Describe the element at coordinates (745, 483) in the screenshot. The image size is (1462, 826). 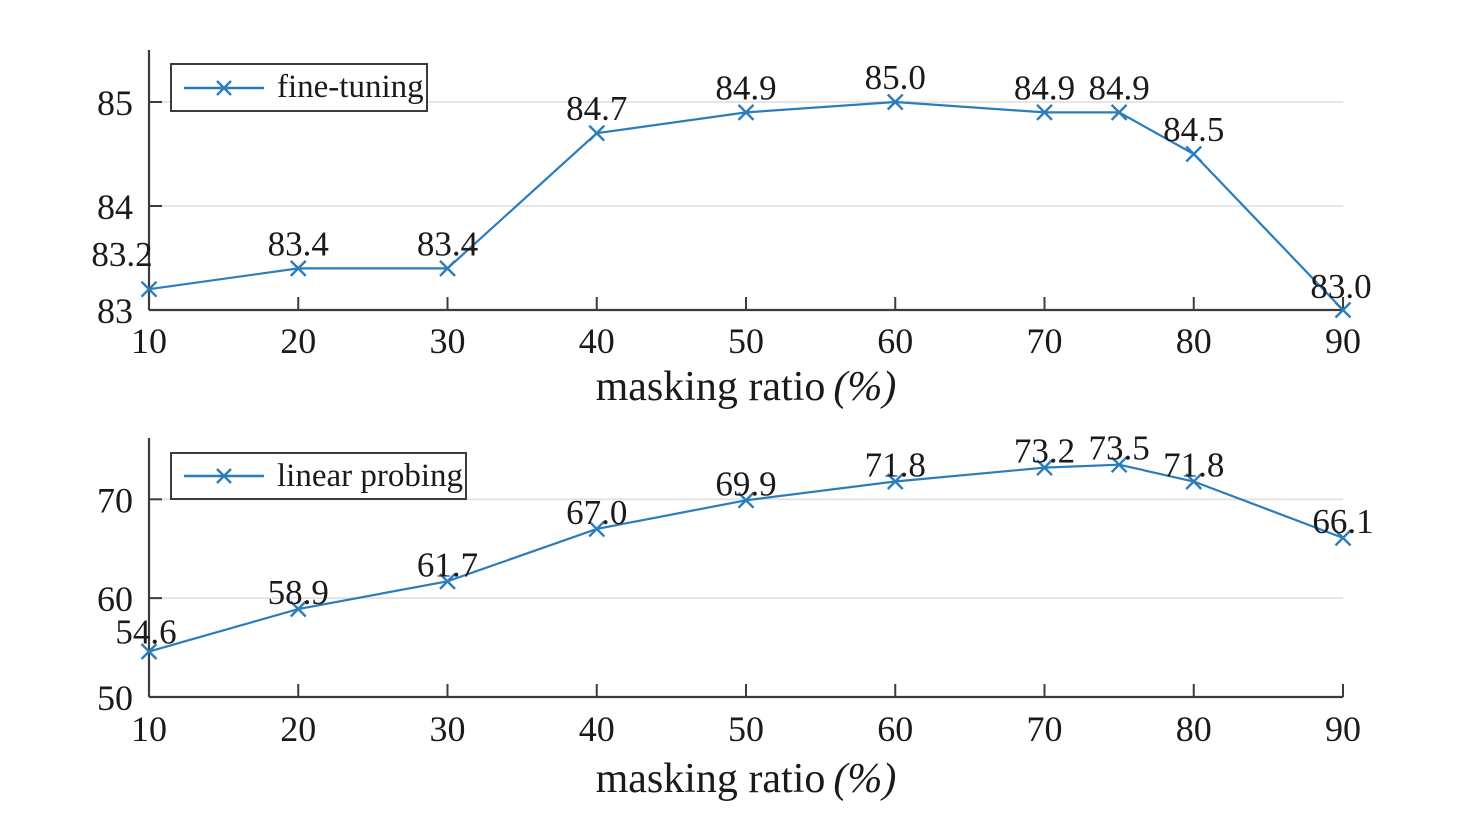
I see `data-point-label: 69.9` at that location.